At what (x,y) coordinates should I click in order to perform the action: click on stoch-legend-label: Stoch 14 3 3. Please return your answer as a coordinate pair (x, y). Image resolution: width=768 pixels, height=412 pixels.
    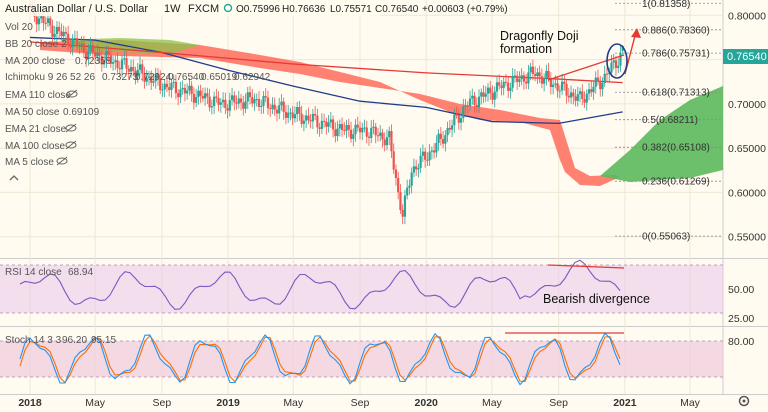
    Looking at the image, I should click on (33, 340).